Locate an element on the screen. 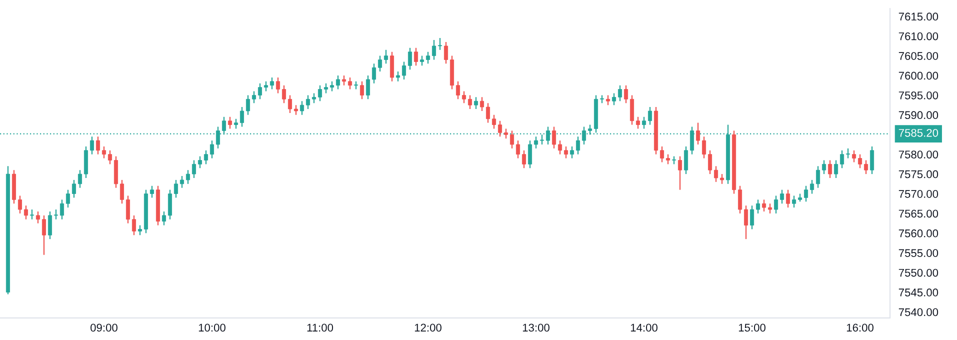  y-tick-label: 7605.00 is located at coordinates (918, 56).